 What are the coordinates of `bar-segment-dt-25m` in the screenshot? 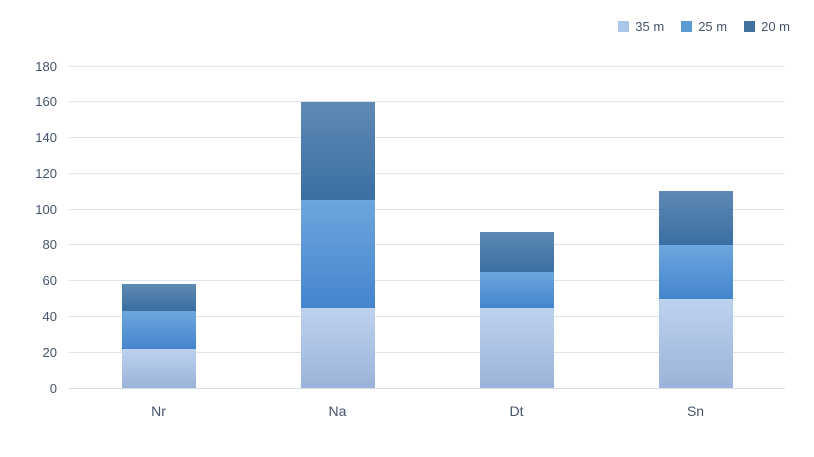 It's located at (516, 289).